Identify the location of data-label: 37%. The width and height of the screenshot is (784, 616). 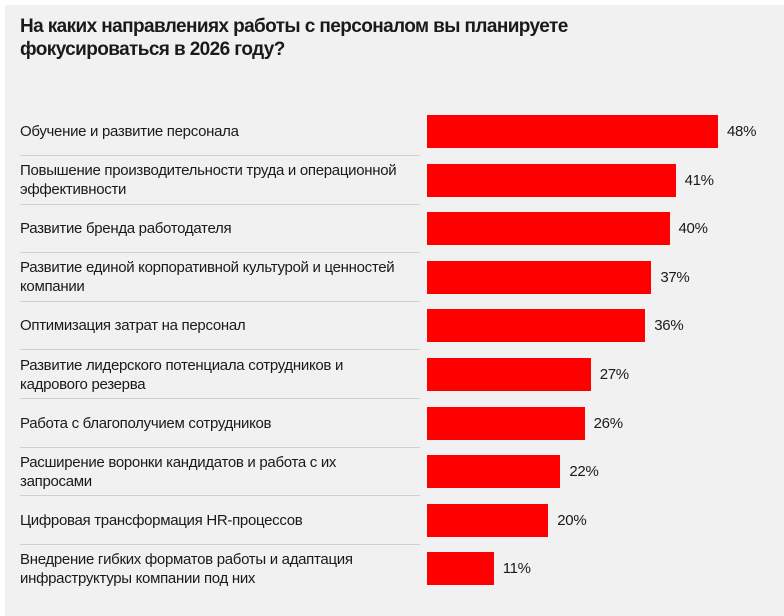
(675, 277).